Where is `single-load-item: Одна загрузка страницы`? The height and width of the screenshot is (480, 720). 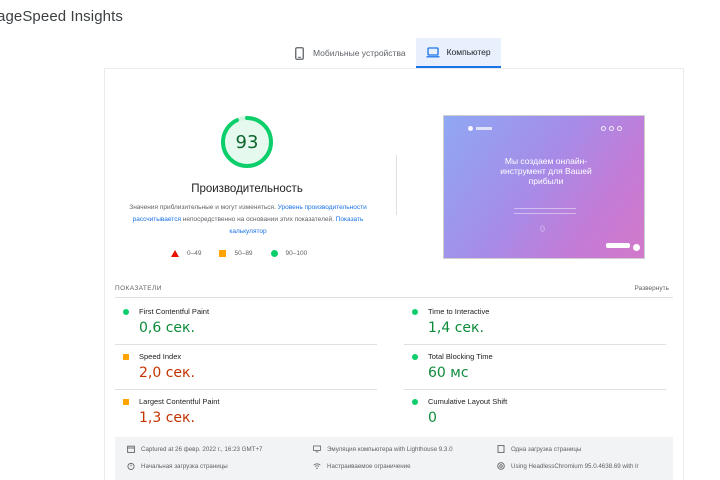
single-load-item: Одна загрузка страницы is located at coordinates (539, 449).